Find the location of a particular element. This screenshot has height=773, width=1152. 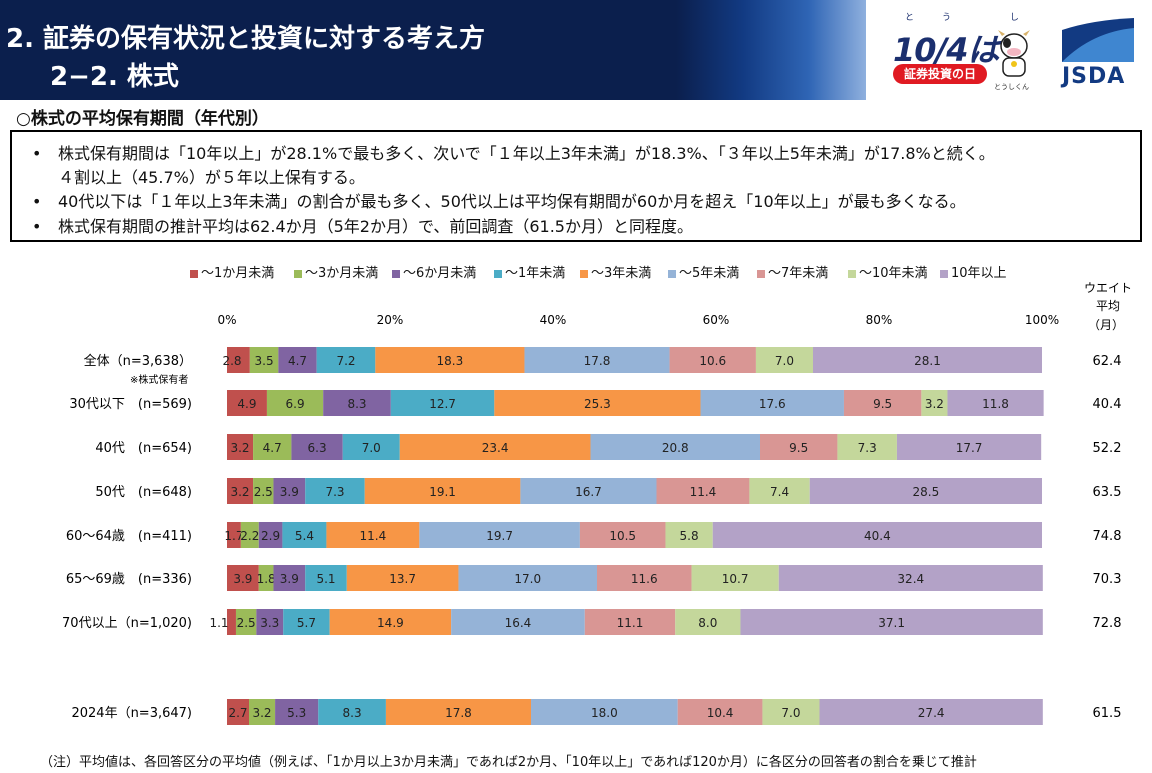

data-label: 18.0 is located at coordinates (604, 713).